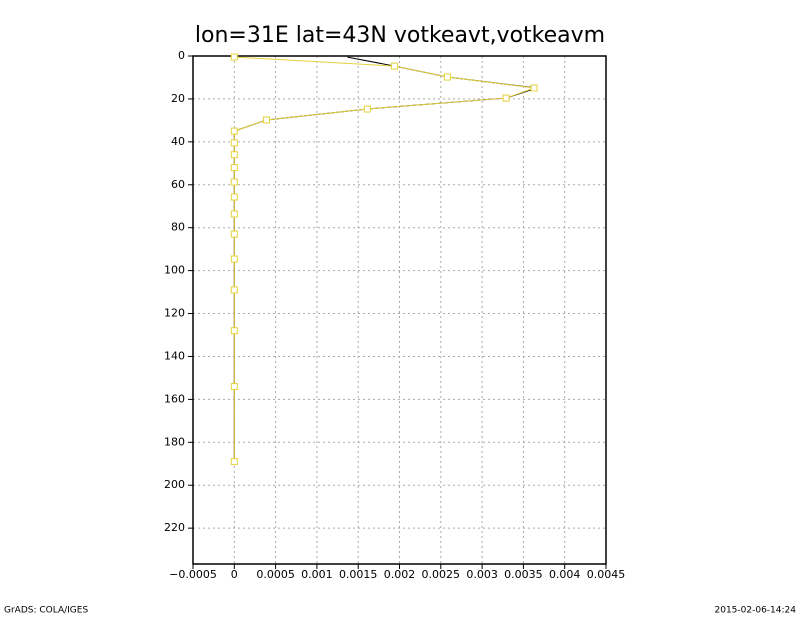 This screenshot has height=618, width=800. What do you see at coordinates (174, 270) in the screenshot?
I see `y-tick-label: 100` at bounding box center [174, 270].